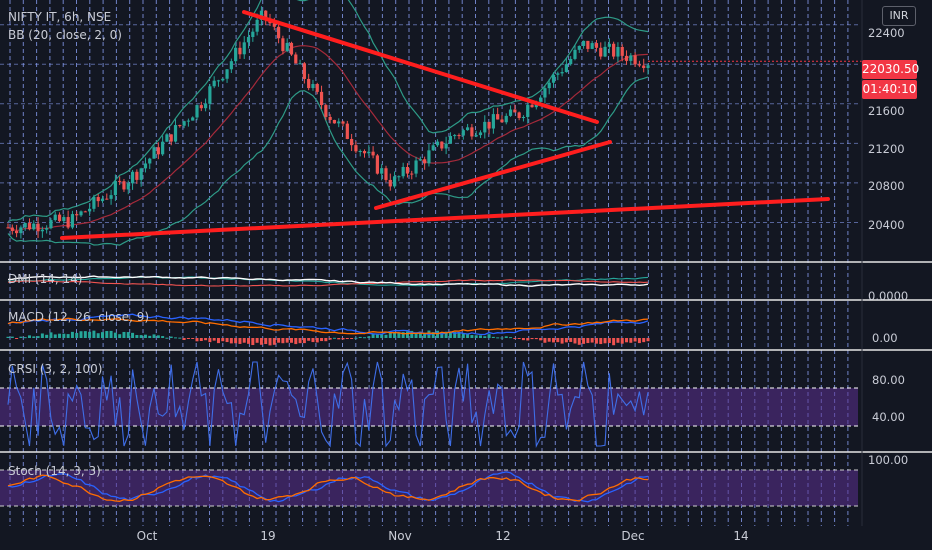 The width and height of the screenshot is (932, 550). Describe the element at coordinates (328, 487) in the screenshot. I see `stoch-k-line` at that location.